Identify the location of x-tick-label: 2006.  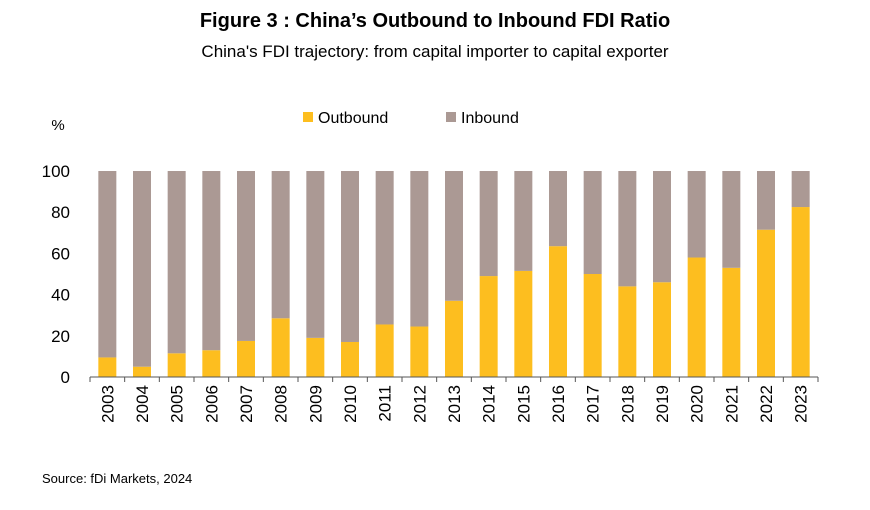
(211, 404).